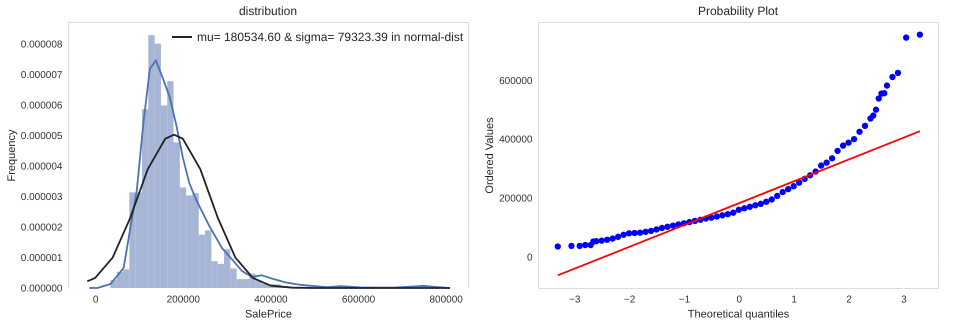  I want to click on x-tick-label: −3, so click(575, 300).